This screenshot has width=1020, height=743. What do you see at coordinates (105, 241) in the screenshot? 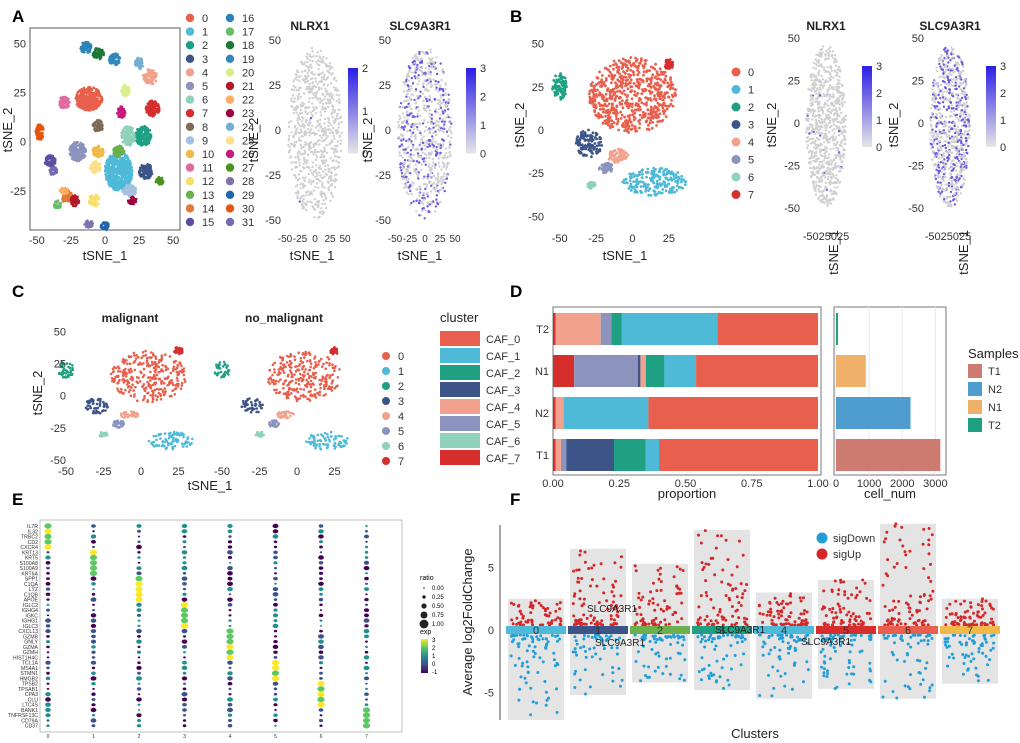
I see `x-tick-label: 0` at bounding box center [105, 241].